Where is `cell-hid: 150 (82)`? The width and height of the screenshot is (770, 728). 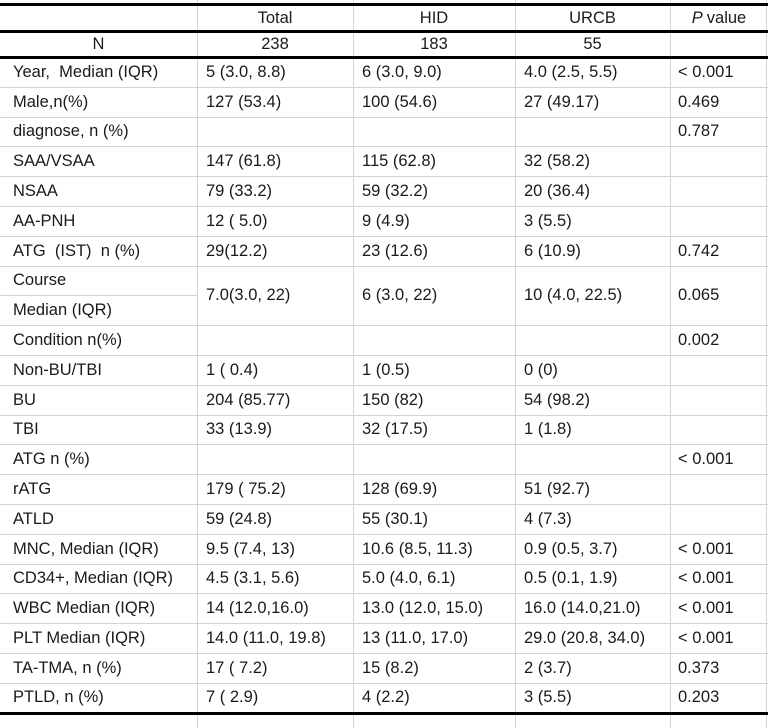 cell-hid: 150 (82) is located at coordinates (434, 400).